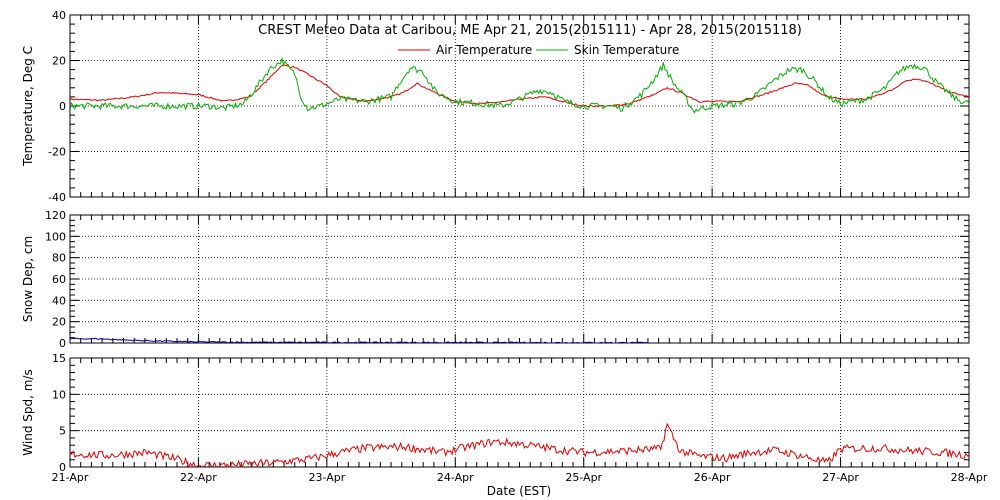 This screenshot has width=1000, height=500. Describe the element at coordinates (59, 394) in the screenshot. I see `y-tick-label: 10` at that location.